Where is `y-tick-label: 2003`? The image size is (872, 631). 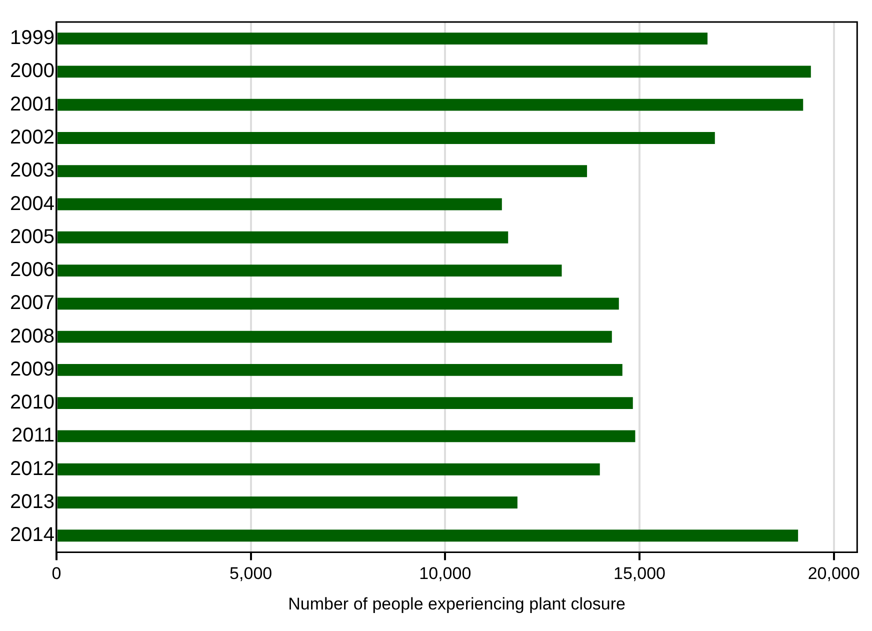
y-tick-label: 2003 is located at coordinates (32, 171).